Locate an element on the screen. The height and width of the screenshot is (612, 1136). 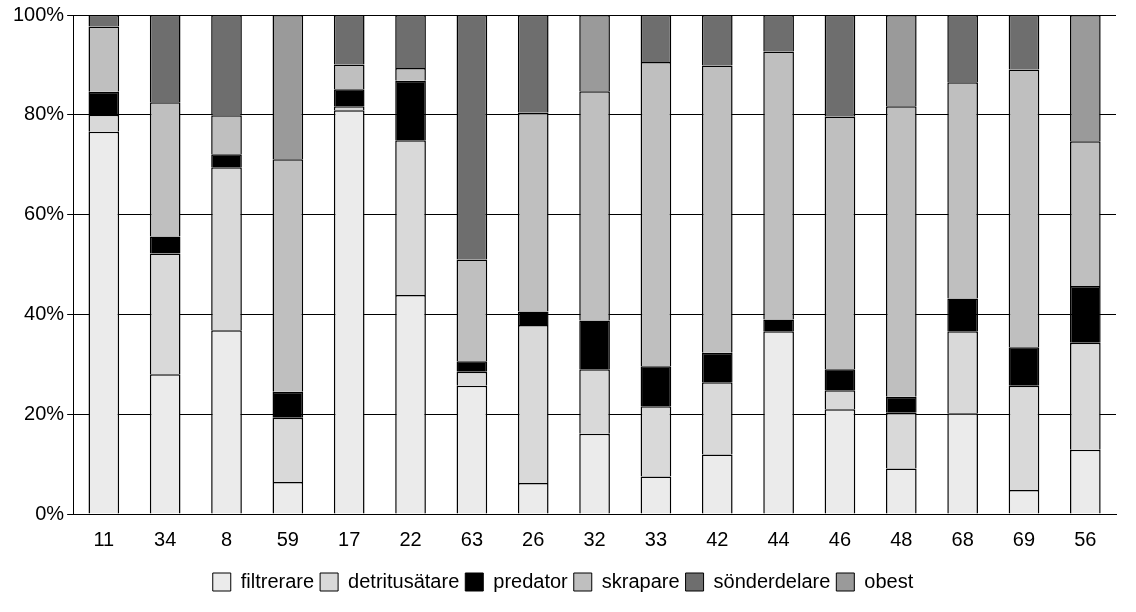
legend-label: detritusätare is located at coordinates (404, 580).